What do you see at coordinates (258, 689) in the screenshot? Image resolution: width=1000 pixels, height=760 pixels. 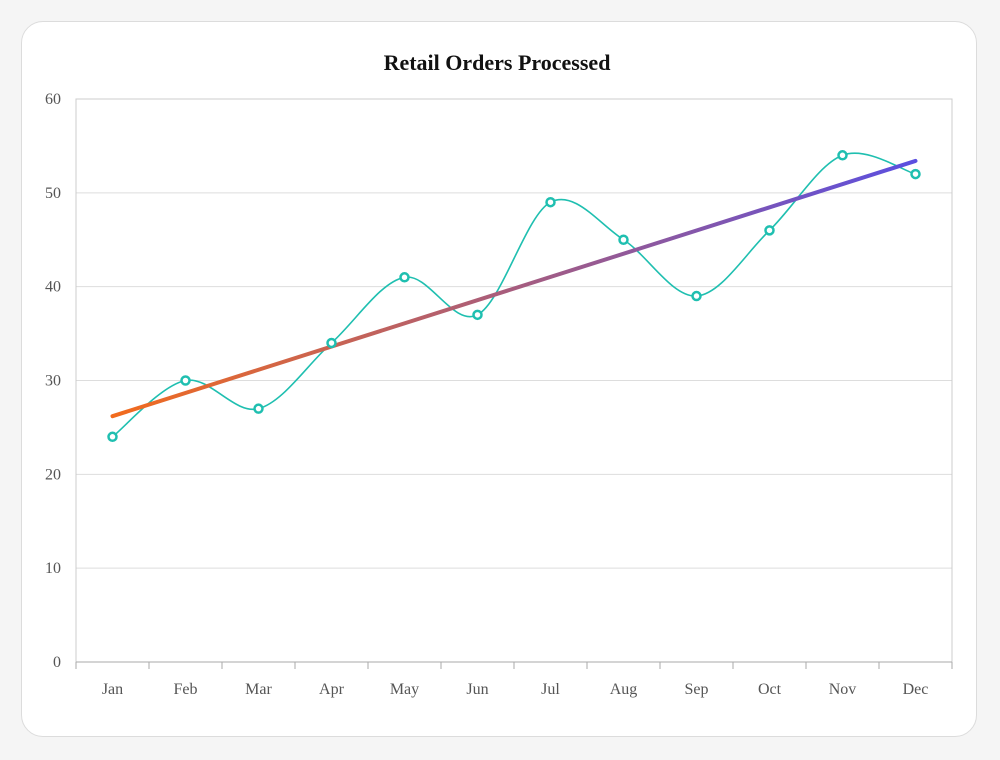 I see `x-tick-label-mar: Mar` at bounding box center [258, 689].